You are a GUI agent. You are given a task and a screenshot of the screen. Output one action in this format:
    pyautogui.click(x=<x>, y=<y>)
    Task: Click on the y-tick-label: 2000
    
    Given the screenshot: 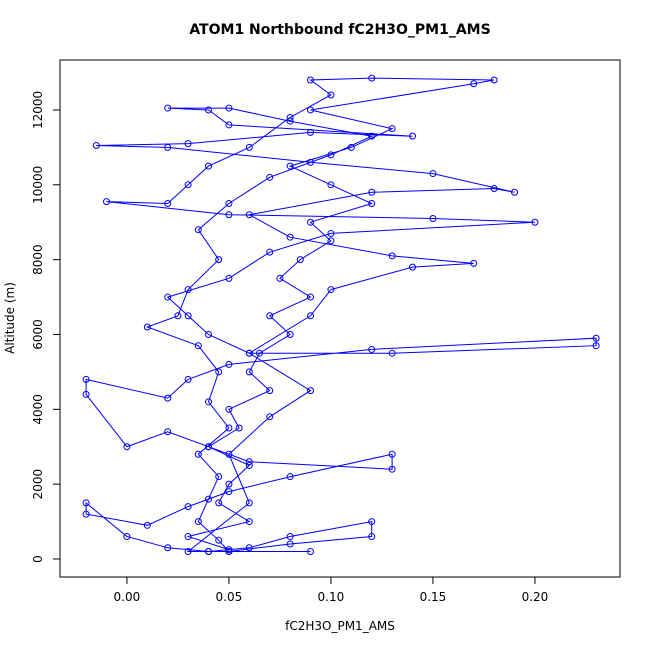 What is the action you would take?
    pyautogui.click(x=38, y=484)
    